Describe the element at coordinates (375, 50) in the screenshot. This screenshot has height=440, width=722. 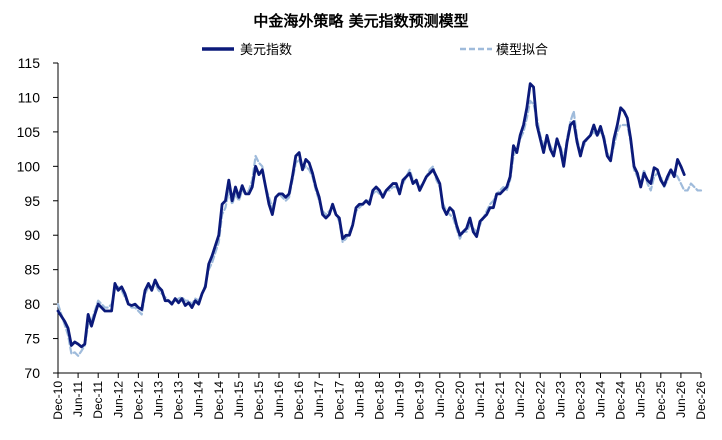
I see `legend: 美元指数 模型拟合` at that location.